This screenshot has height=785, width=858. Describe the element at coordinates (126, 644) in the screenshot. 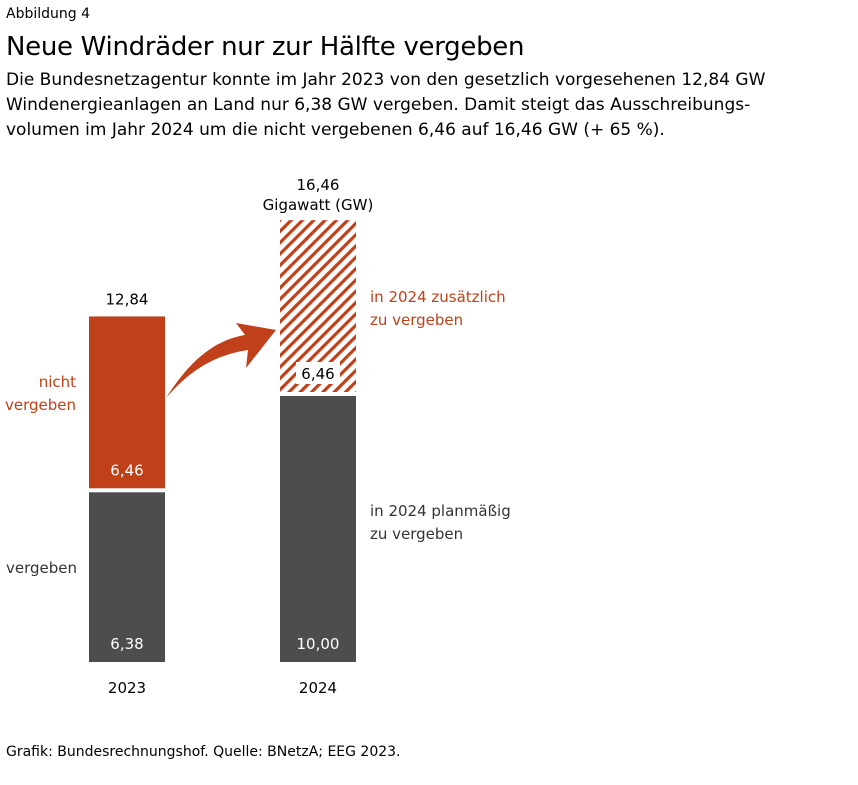

I see `data-label: 6,38` at that location.